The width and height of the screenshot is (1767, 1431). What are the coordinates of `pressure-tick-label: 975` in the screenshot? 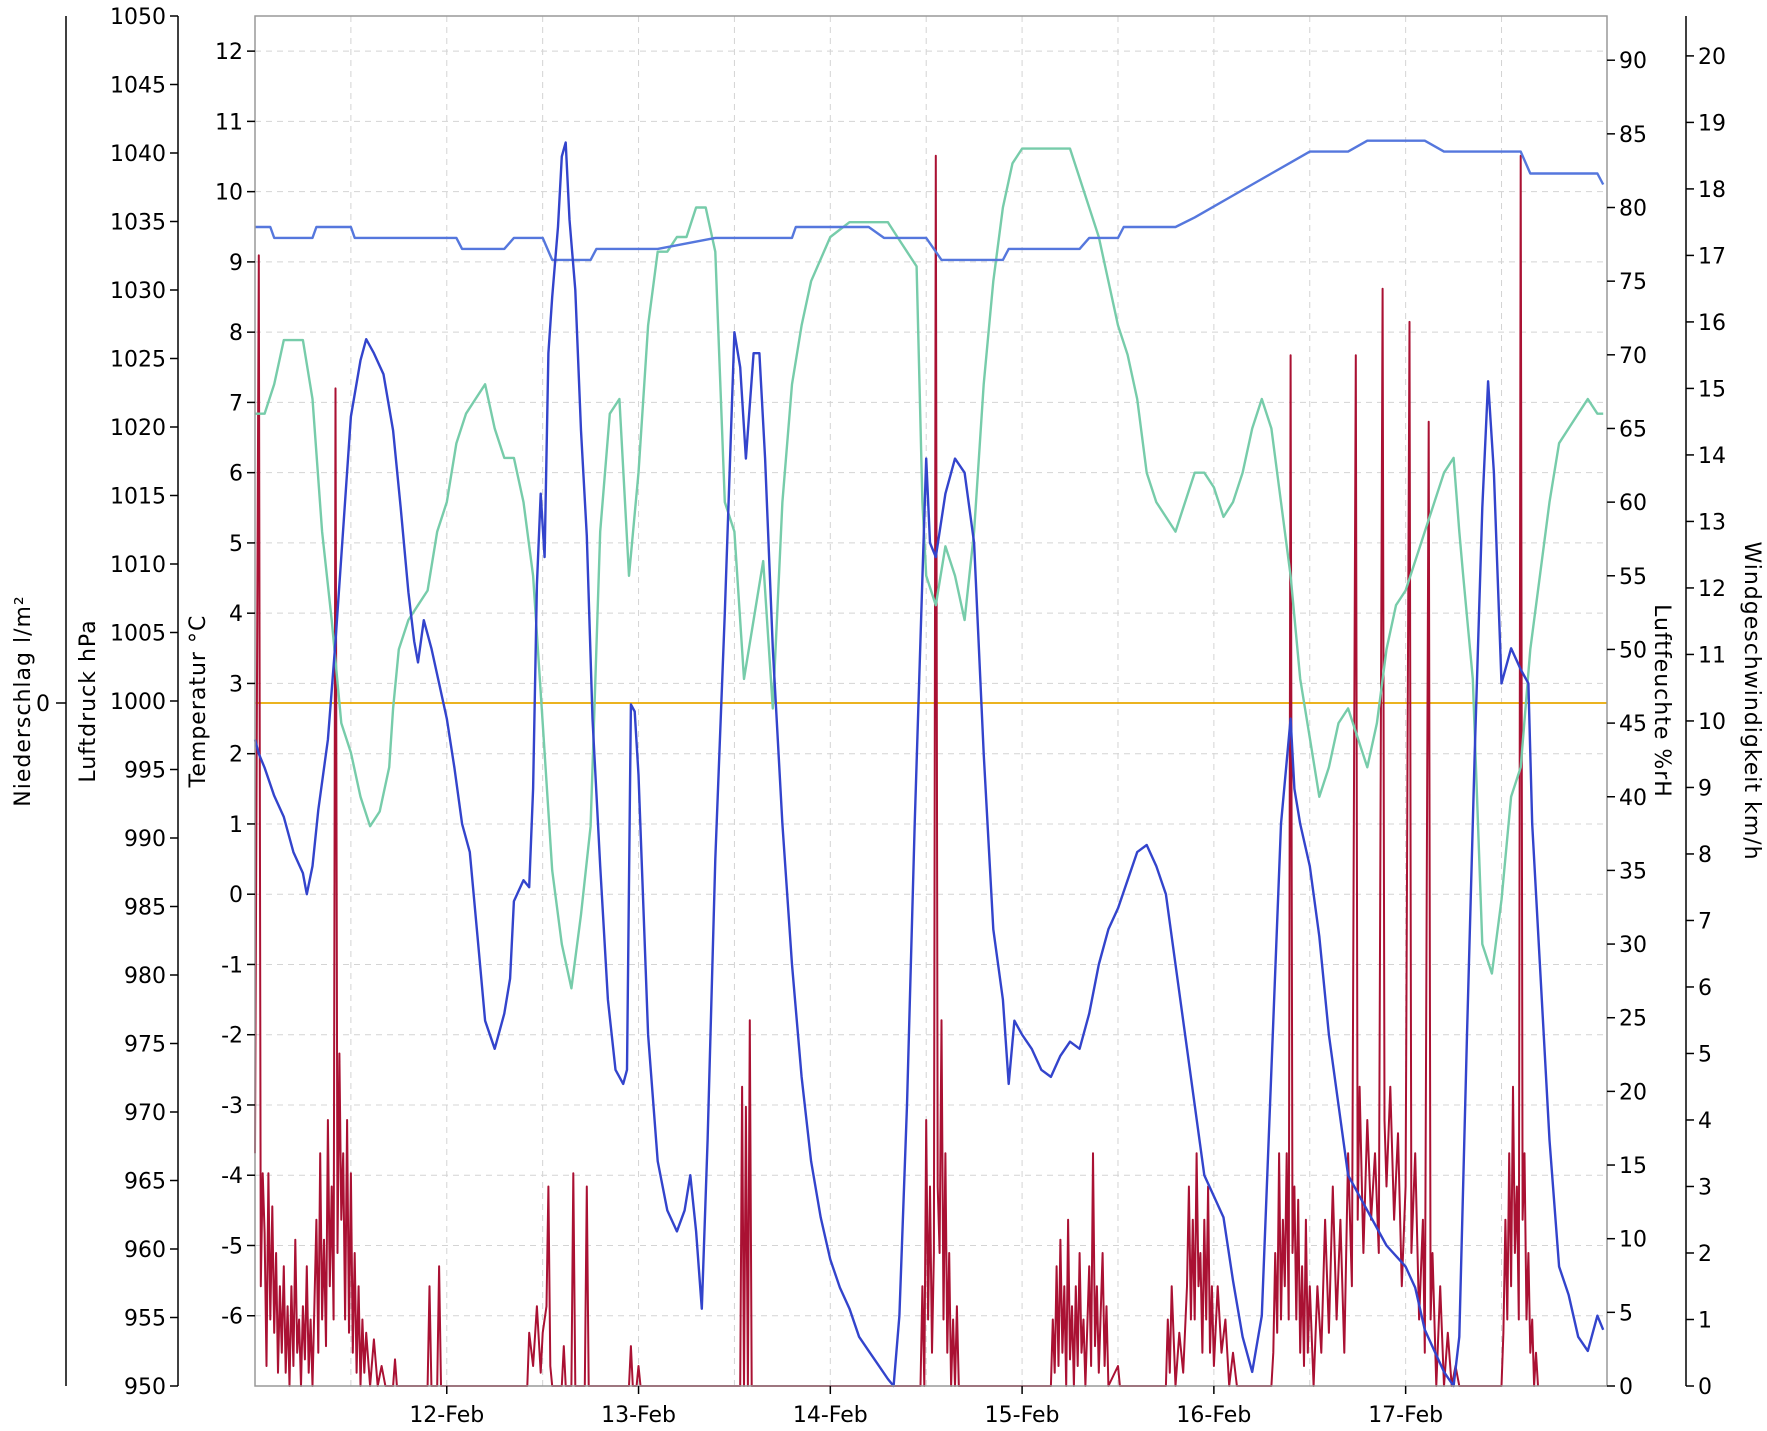 It's located at (145, 1045).